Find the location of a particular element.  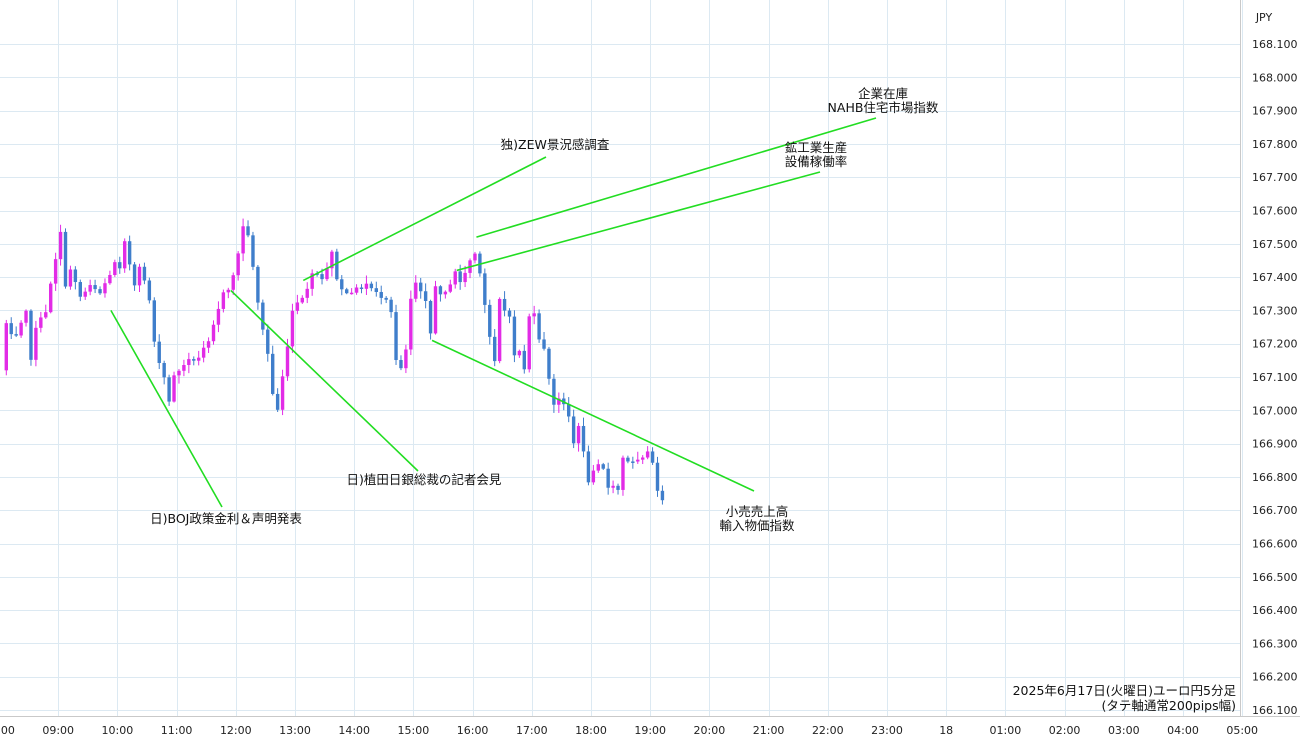

time-tick-label: 09:00 is located at coordinates (58, 730).